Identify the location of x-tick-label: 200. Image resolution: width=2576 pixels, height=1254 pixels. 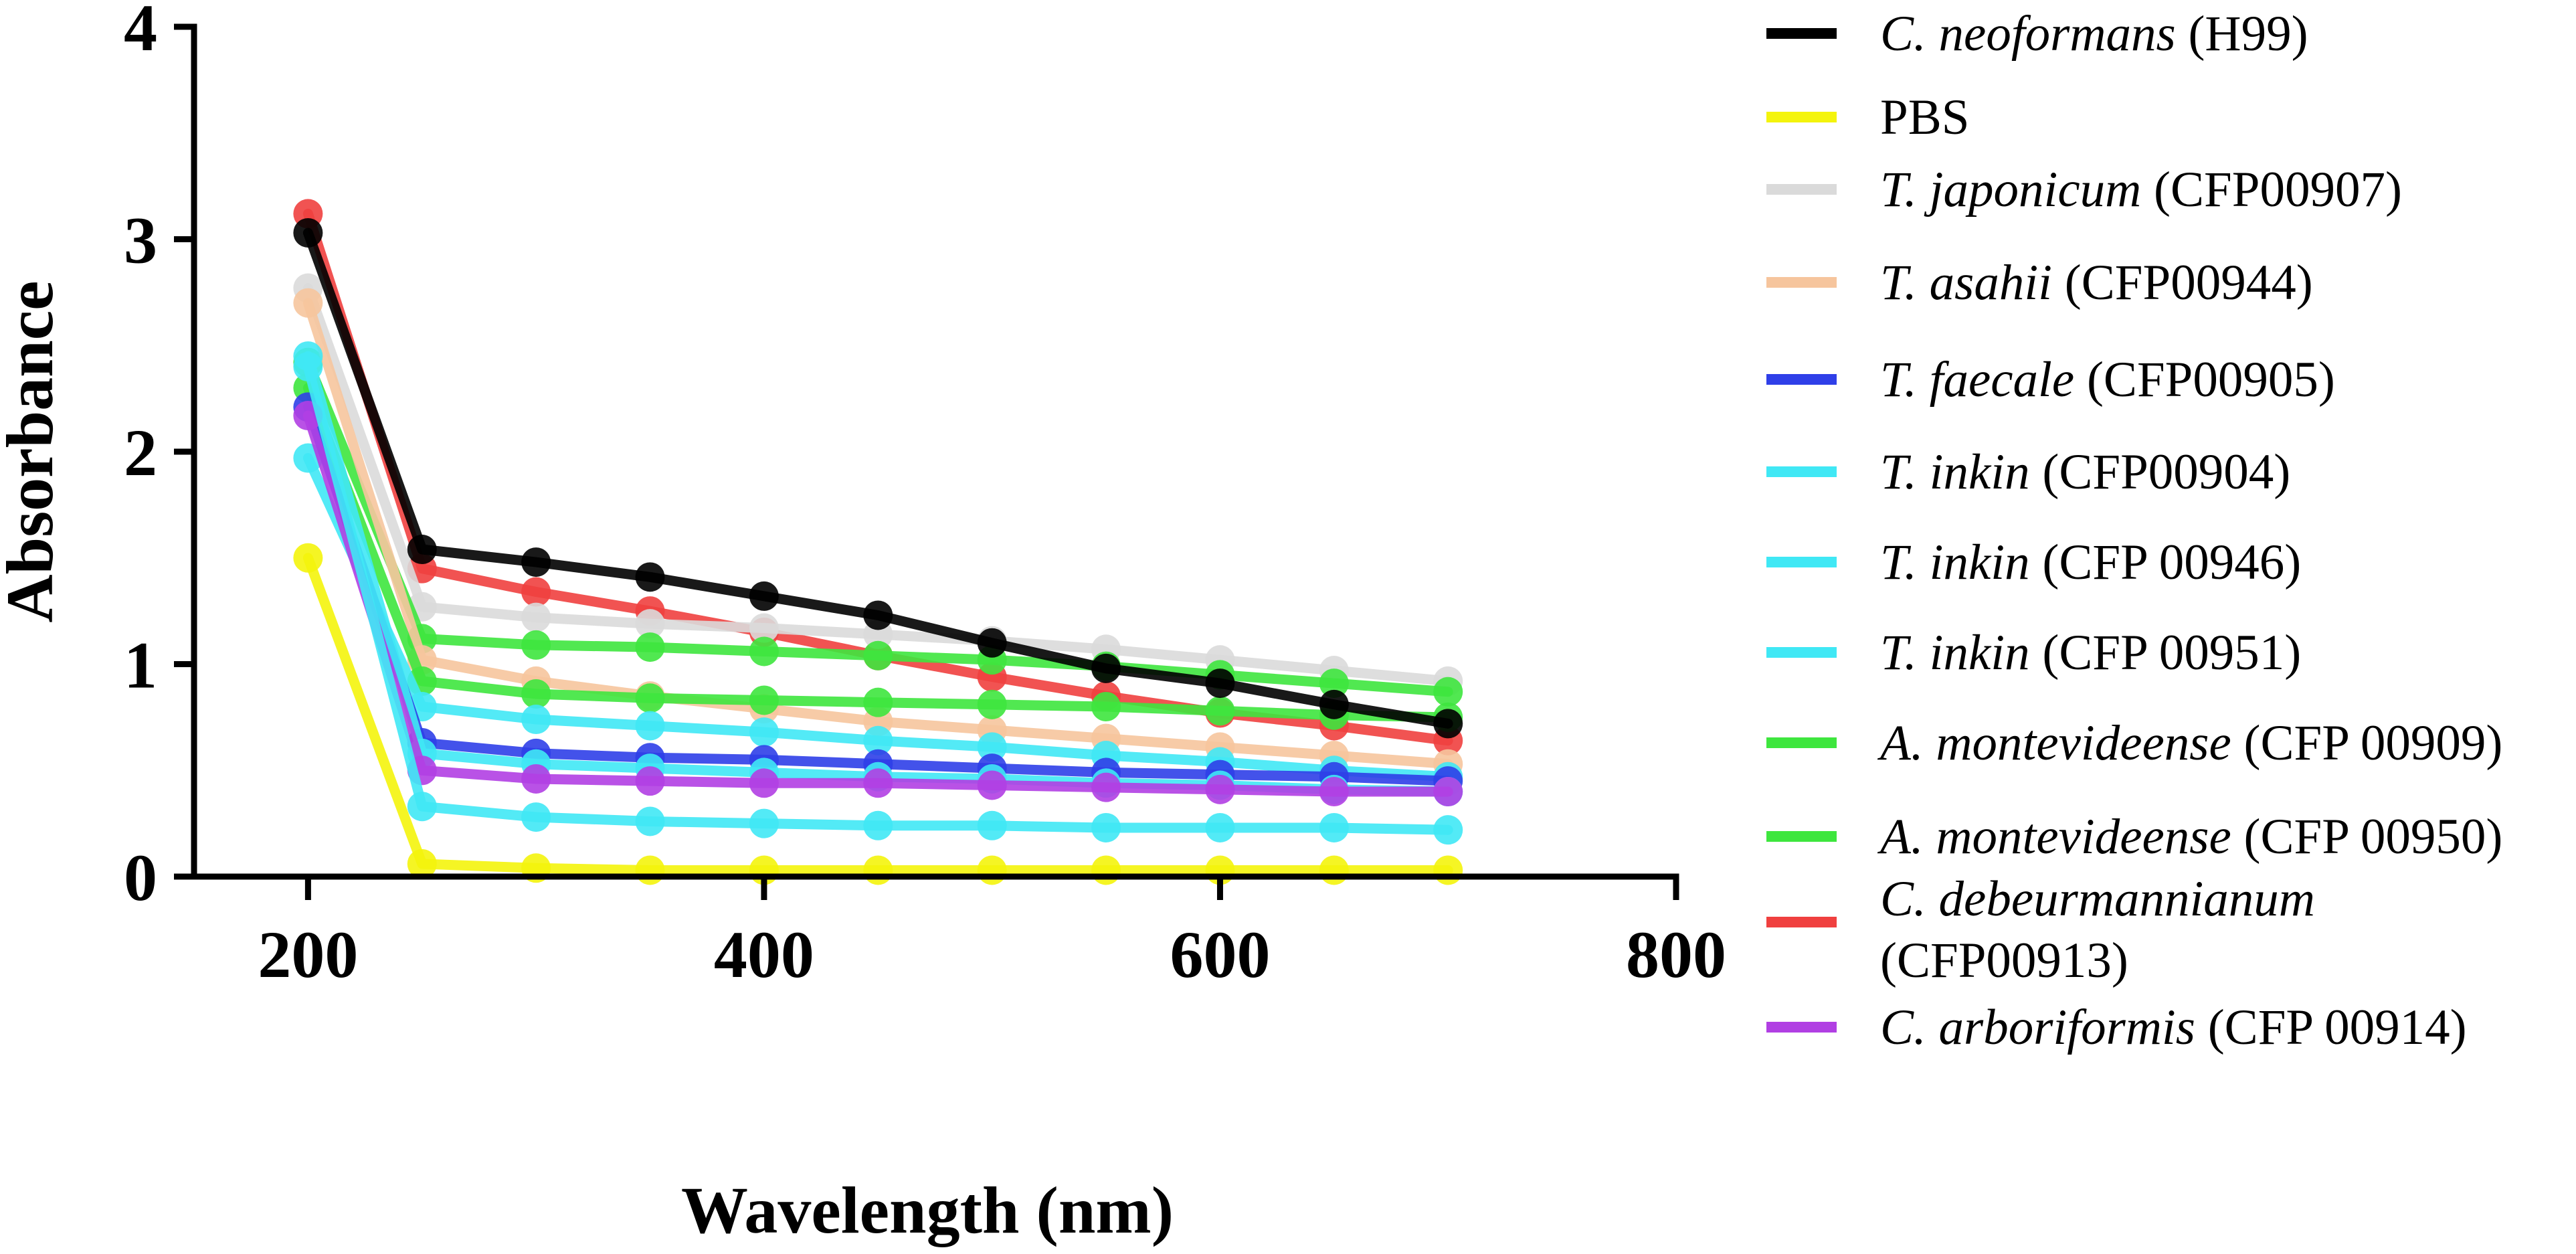
(308, 954).